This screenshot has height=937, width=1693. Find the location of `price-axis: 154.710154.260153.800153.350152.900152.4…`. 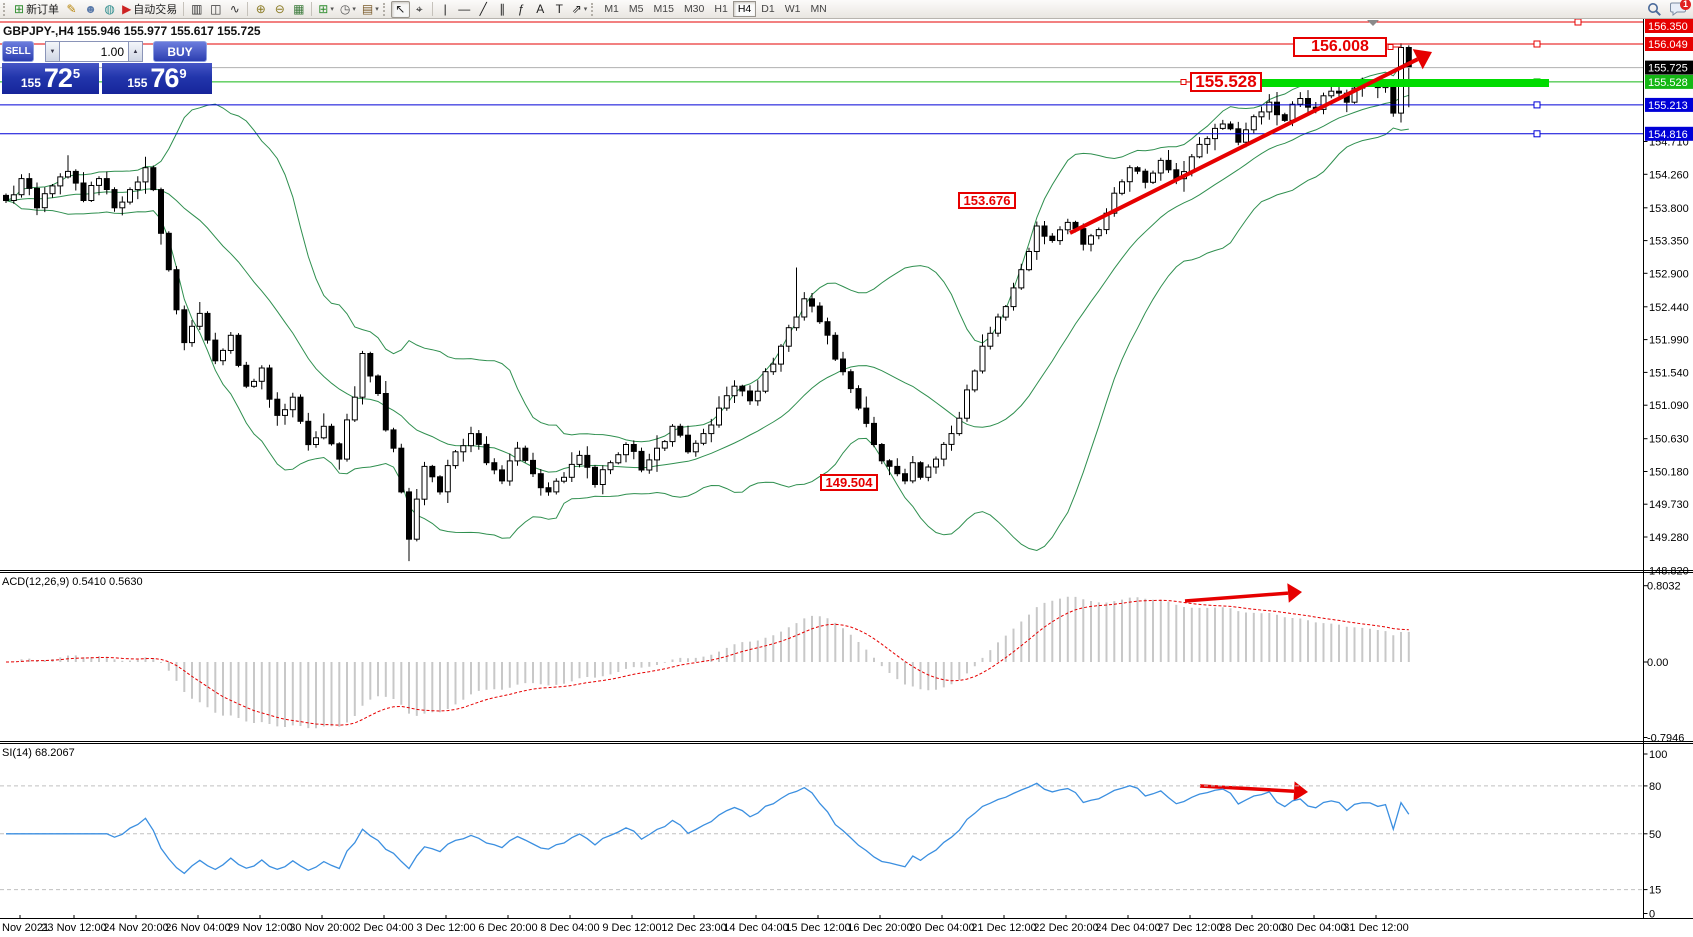

price-axis: 154.710154.260153.800153.350152.900152.4… is located at coordinates (1668, 470).